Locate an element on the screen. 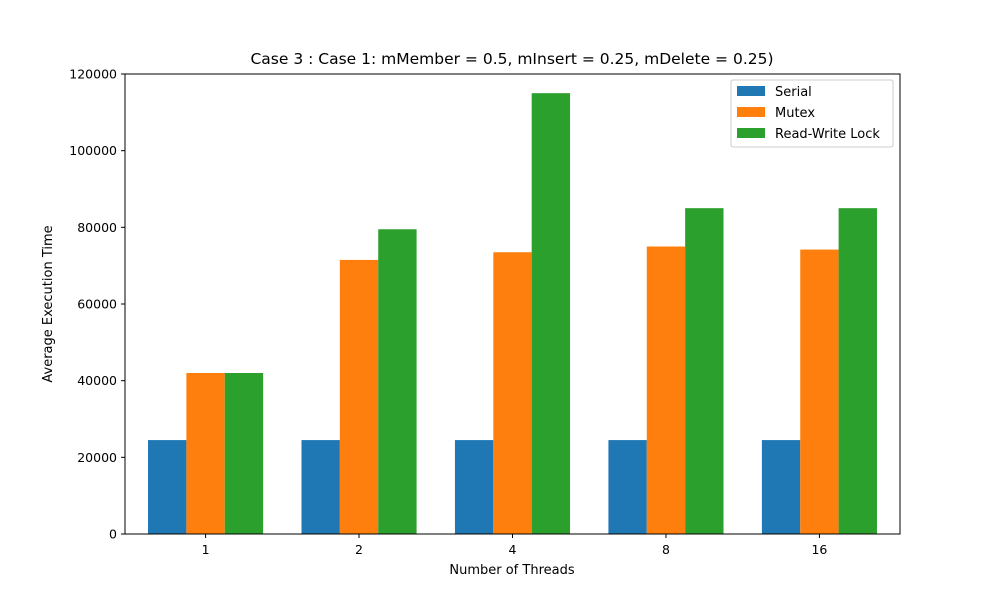  legend: Serial Mutex Read-Write Lock is located at coordinates (812, 113).